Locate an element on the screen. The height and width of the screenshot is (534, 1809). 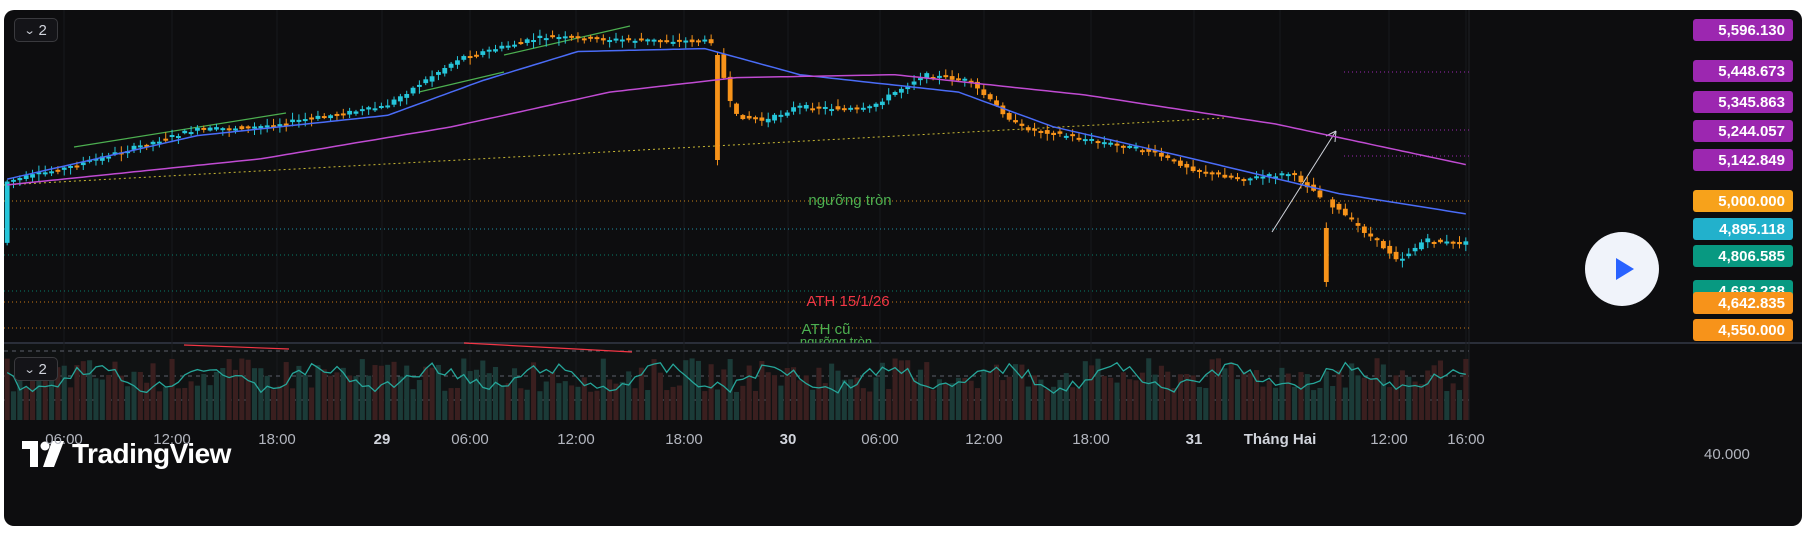
tradingview-logo: TradingView is located at coordinates (126, 454).